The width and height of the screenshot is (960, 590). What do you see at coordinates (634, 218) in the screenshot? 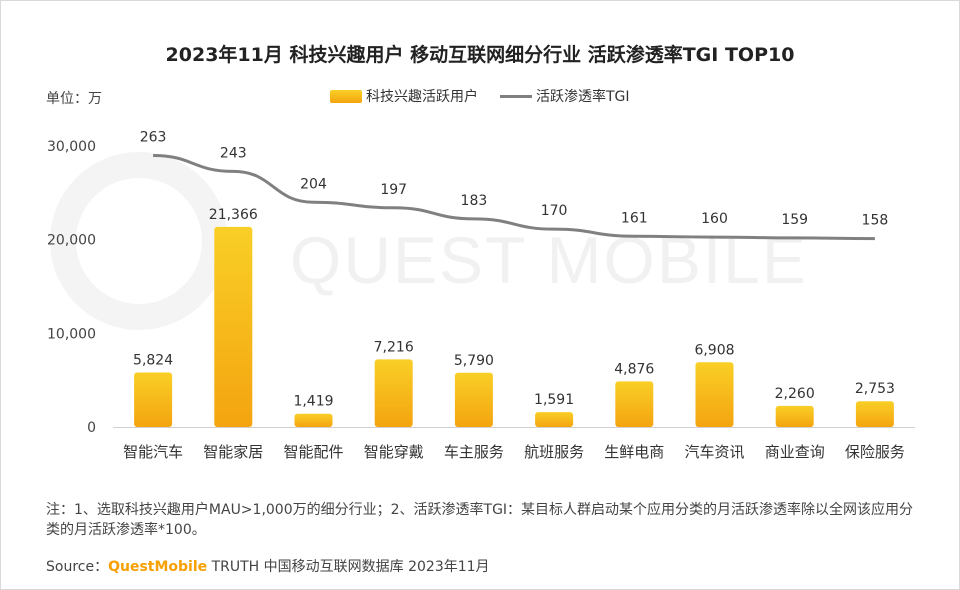
I see `line-value-label: 161` at bounding box center [634, 218].